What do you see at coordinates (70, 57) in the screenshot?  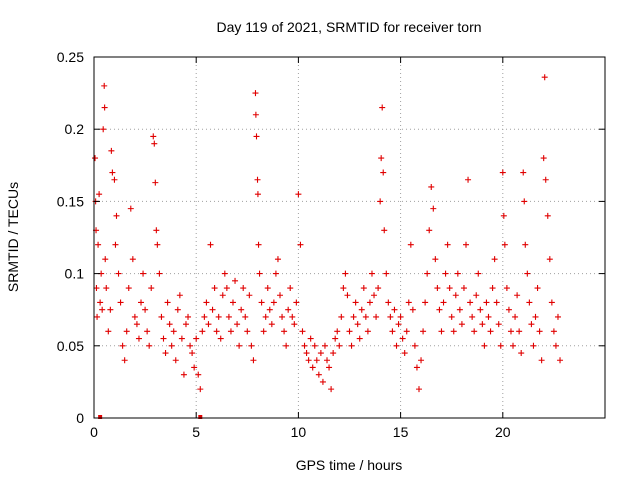 I see `y-tick-label: 0.25` at bounding box center [70, 57].